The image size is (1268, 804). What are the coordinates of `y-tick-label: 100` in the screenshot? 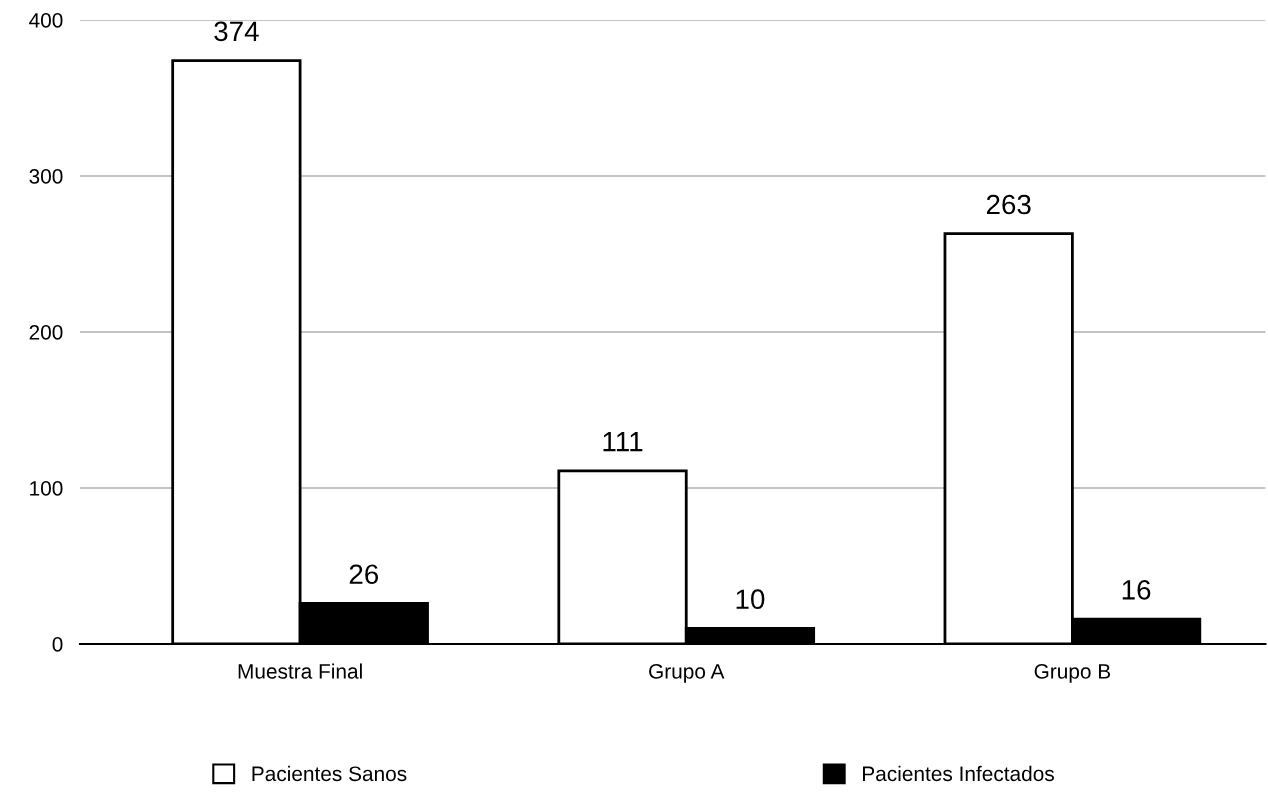 It's located at (46, 488).